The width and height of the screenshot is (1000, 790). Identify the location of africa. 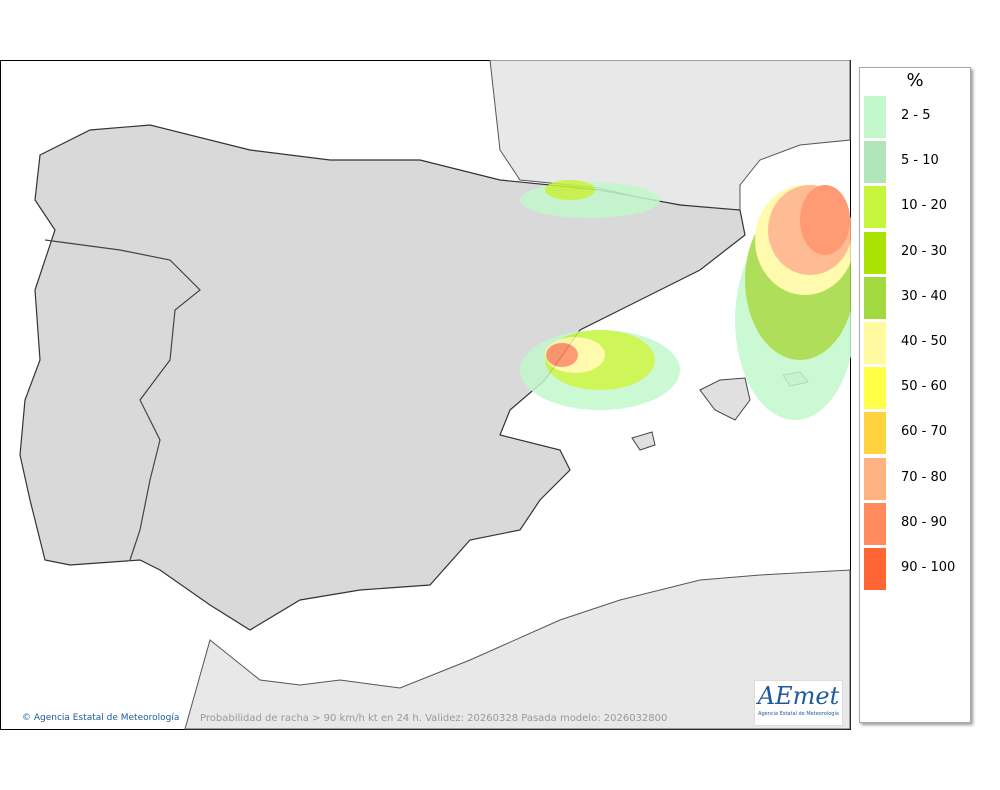
(517, 649).